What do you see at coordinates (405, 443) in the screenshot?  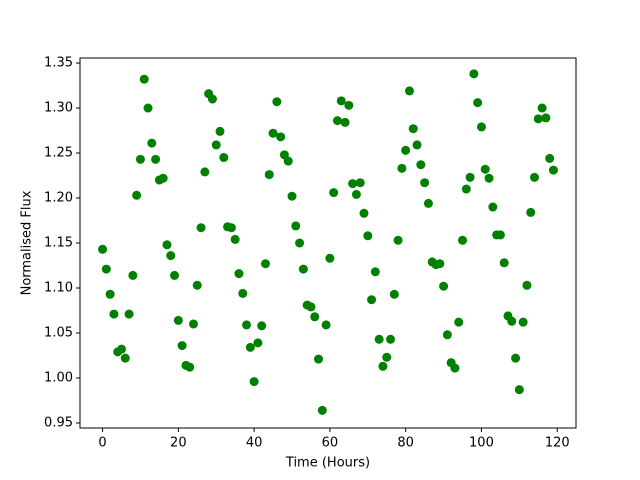 I see `x-tick-label: 80` at bounding box center [405, 443].